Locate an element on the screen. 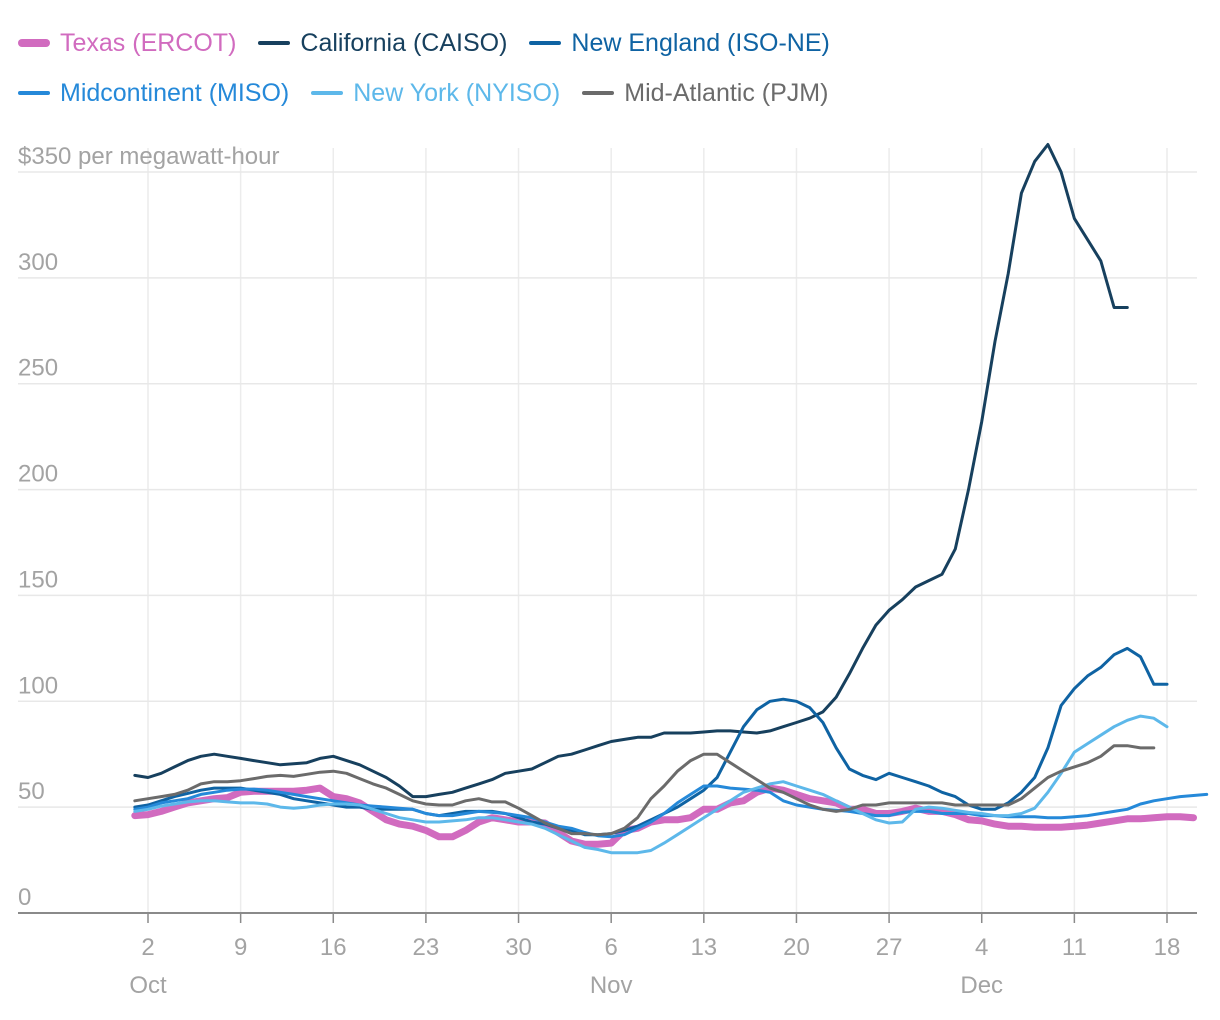 The image size is (1220, 1020). legend-item-midcontinent: Midcontinent (MISO) is located at coordinates (153, 93).